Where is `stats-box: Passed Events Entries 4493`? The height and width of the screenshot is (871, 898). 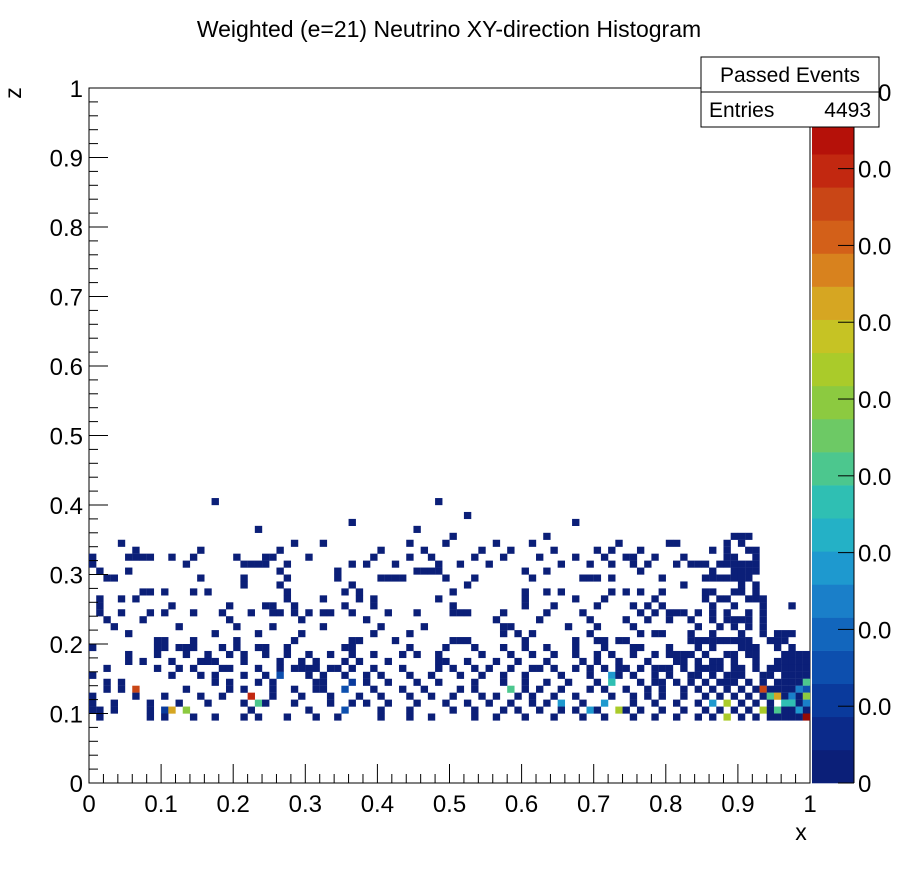 stats-box: Passed Events Entries 4493 is located at coordinates (790, 92).